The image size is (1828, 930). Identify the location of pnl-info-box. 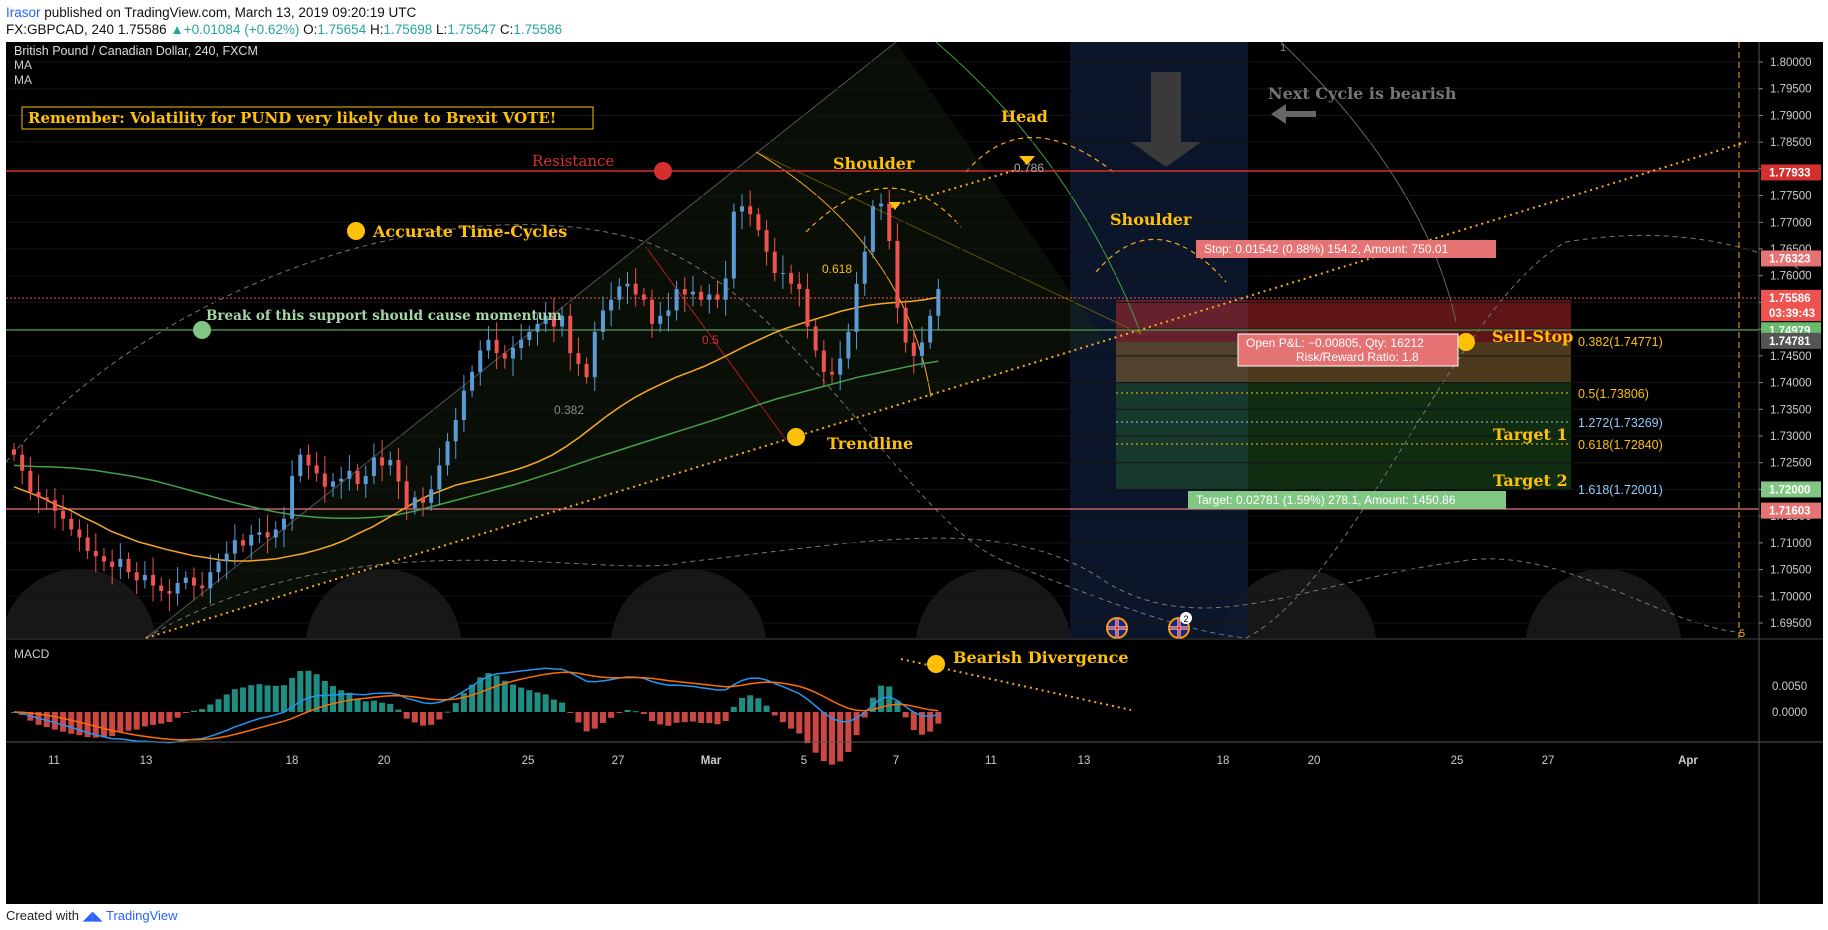
(1348, 350).